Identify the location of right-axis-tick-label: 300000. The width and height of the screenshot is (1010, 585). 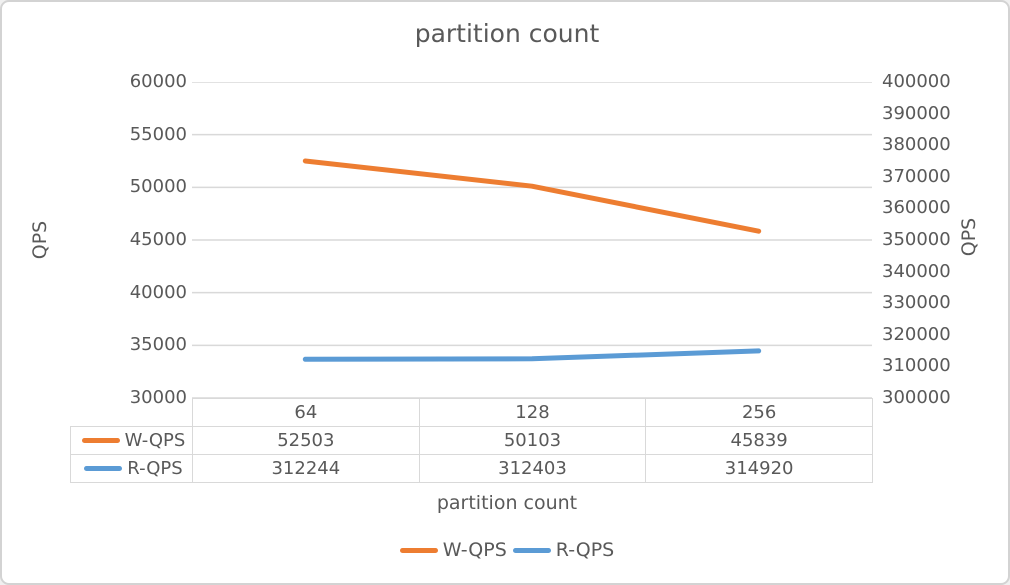
(916, 397).